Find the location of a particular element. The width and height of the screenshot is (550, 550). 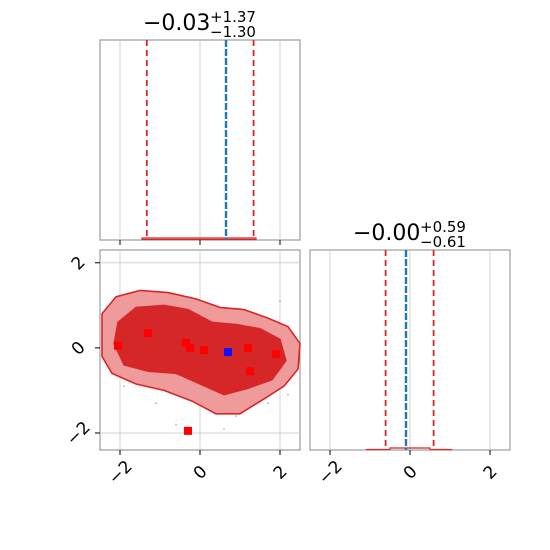

panel-top-left-grid is located at coordinates (200, 142).